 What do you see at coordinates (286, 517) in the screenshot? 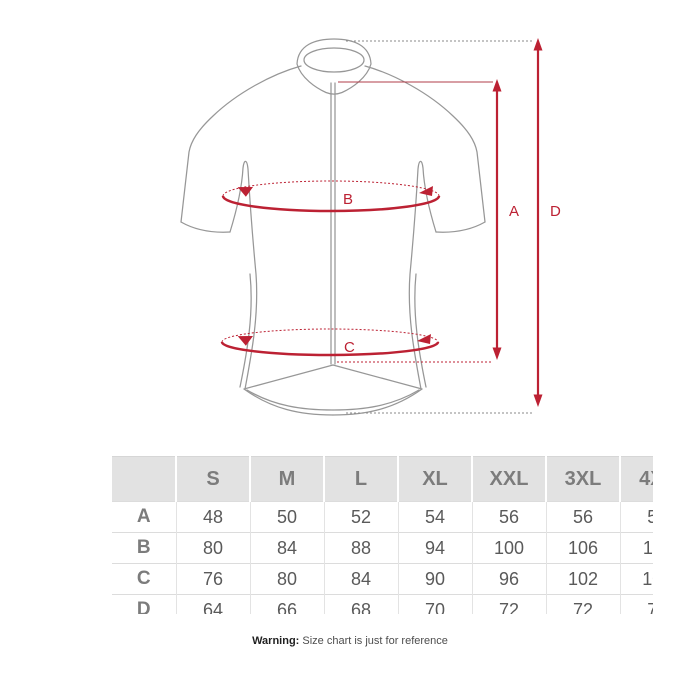
I see `size-cell: 50` at bounding box center [286, 517].